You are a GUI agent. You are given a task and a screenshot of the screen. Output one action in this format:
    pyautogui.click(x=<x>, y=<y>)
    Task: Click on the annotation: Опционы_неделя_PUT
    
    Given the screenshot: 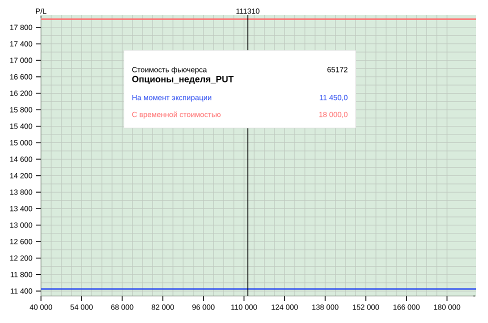 What is the action you would take?
    pyautogui.click(x=183, y=80)
    